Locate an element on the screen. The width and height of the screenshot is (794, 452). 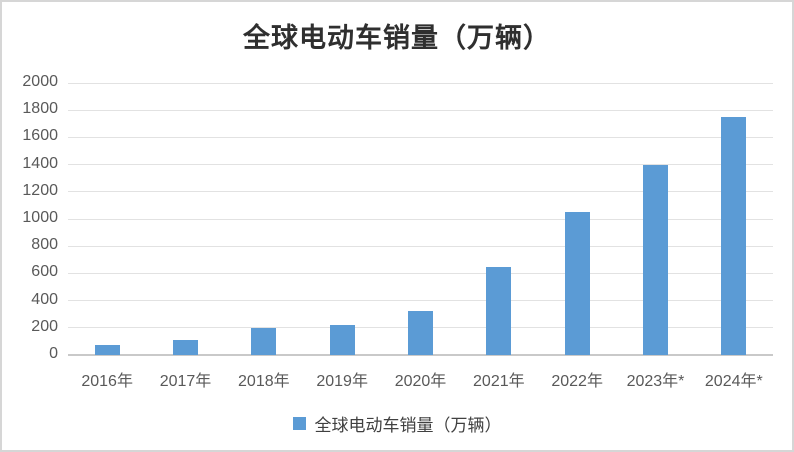
y-tick-label: 1200 is located at coordinates (40, 190).